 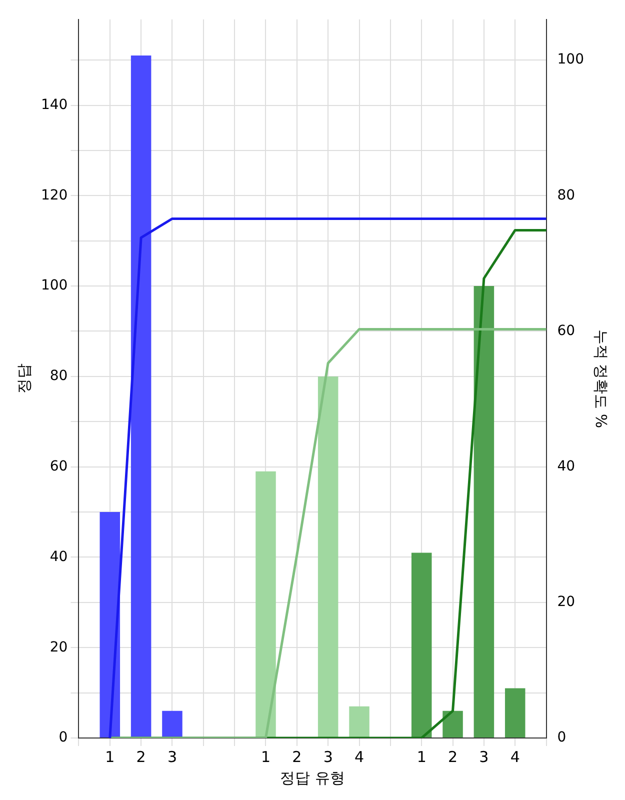 I want to click on y2-tick-label: 60, so click(x=566, y=330).